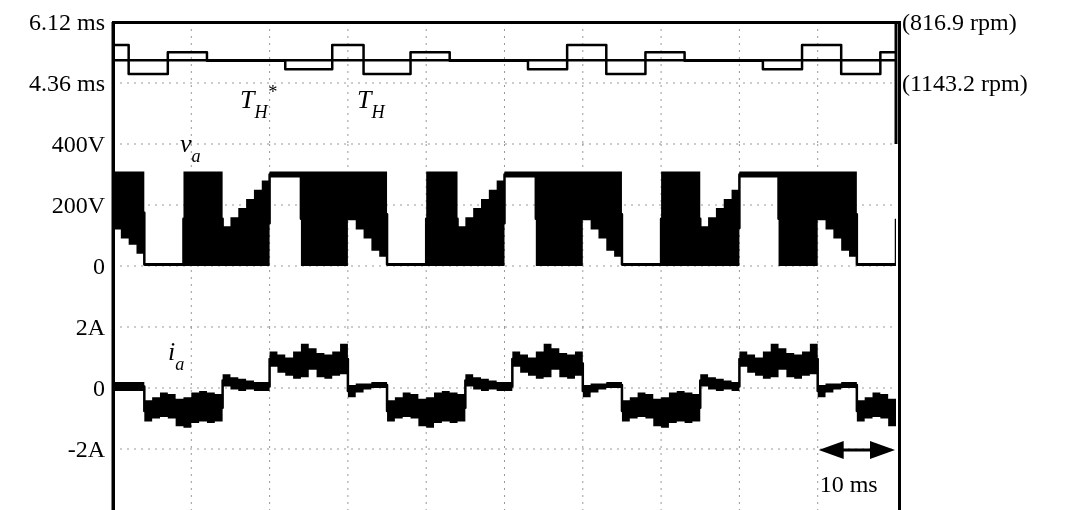 This screenshot has width=1074, height=510. I want to click on y-tick-label: 2A, so click(90, 327).